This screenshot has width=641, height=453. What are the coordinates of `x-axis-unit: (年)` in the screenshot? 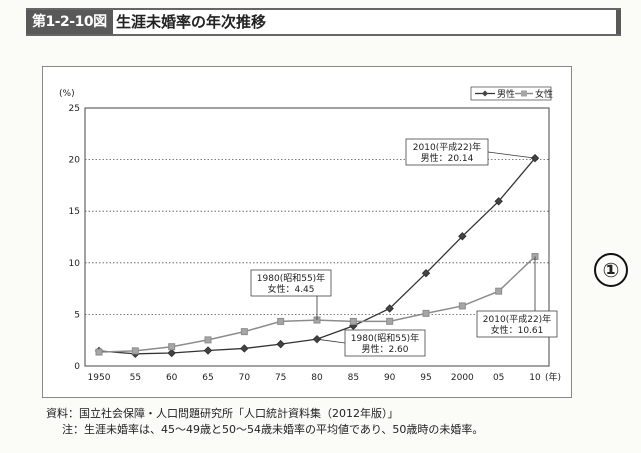 It's located at (553, 377).